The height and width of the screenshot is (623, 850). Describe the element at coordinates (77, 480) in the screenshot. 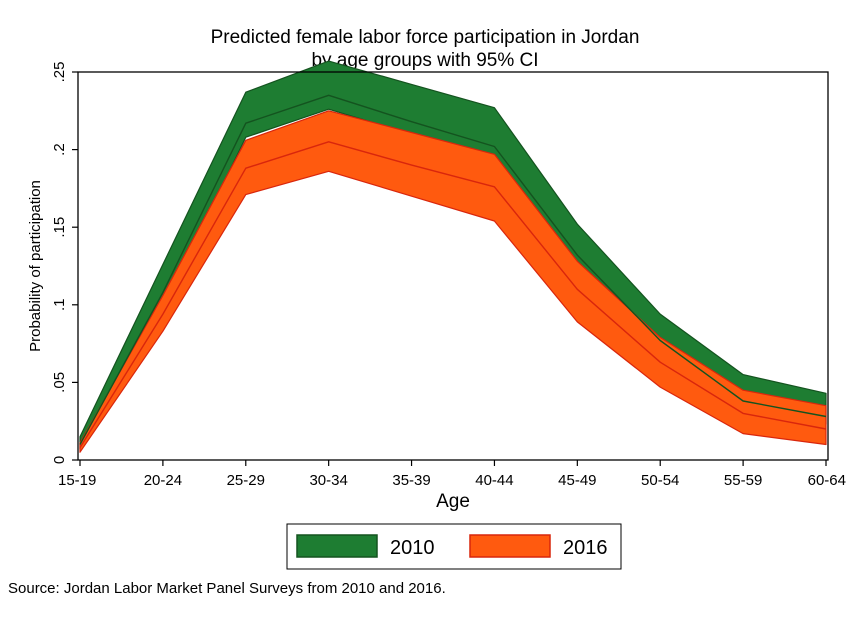

I see `x-tick-label: 15-19` at that location.